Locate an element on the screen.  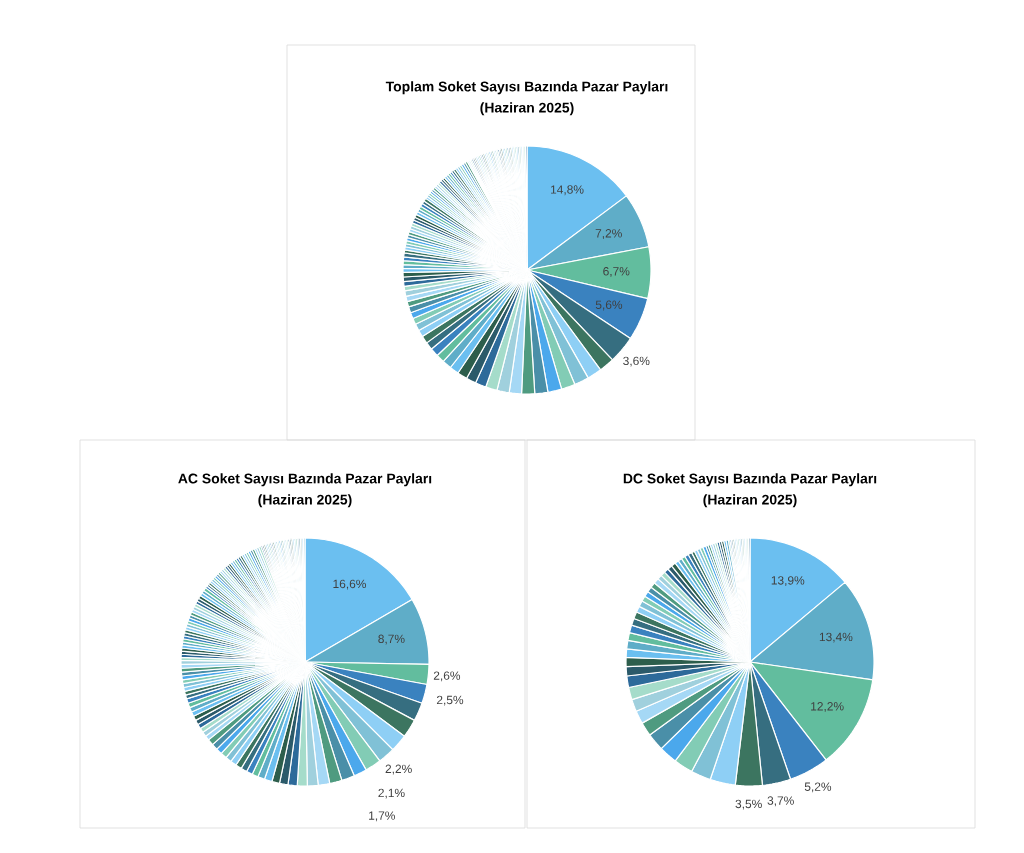
data-label: 2,5% is located at coordinates (450, 700).